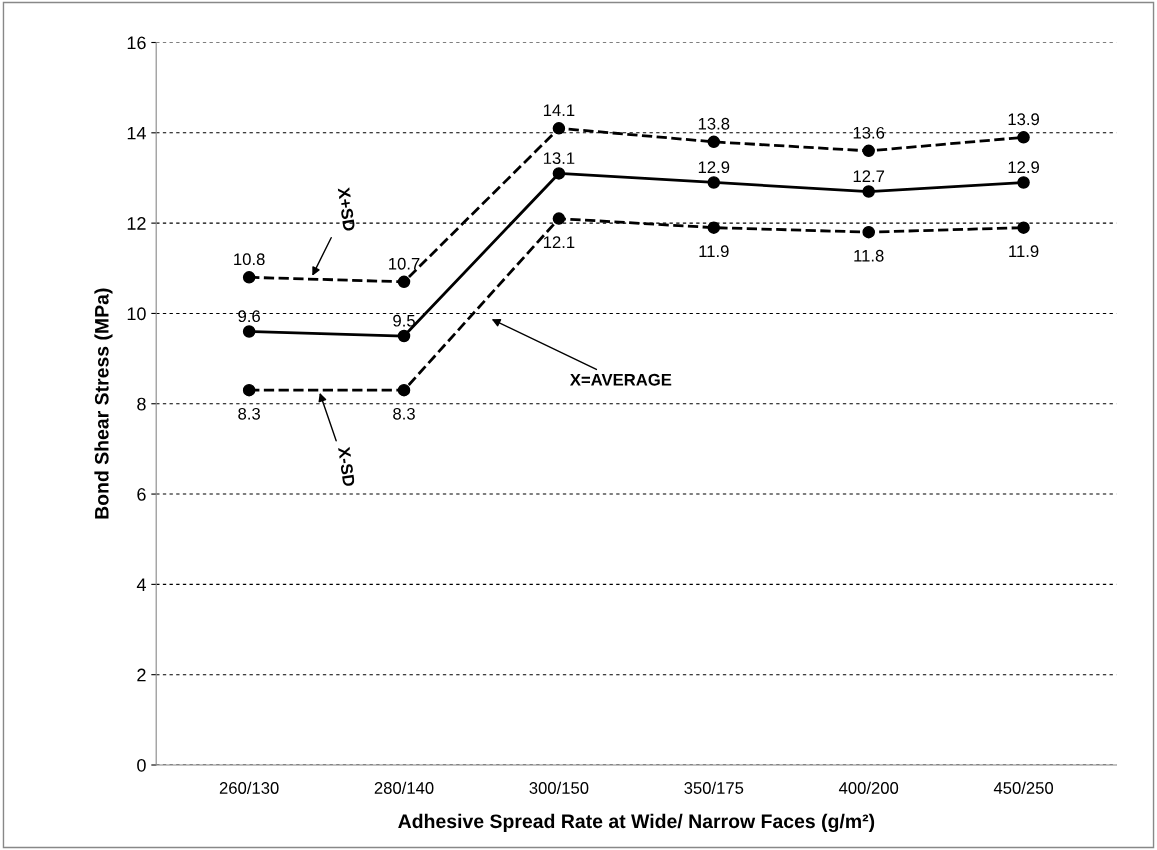  Describe the element at coordinates (346, 466) in the screenshot. I see `text: X-SD` at that location.